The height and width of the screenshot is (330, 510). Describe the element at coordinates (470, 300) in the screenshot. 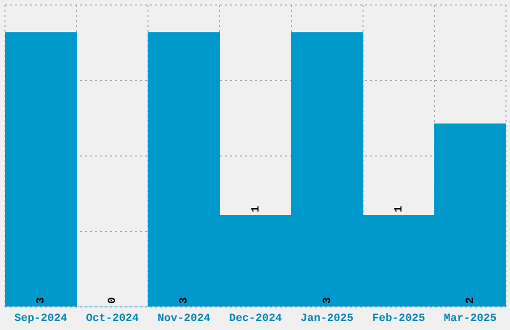

I see `data-label: 2` at that location.